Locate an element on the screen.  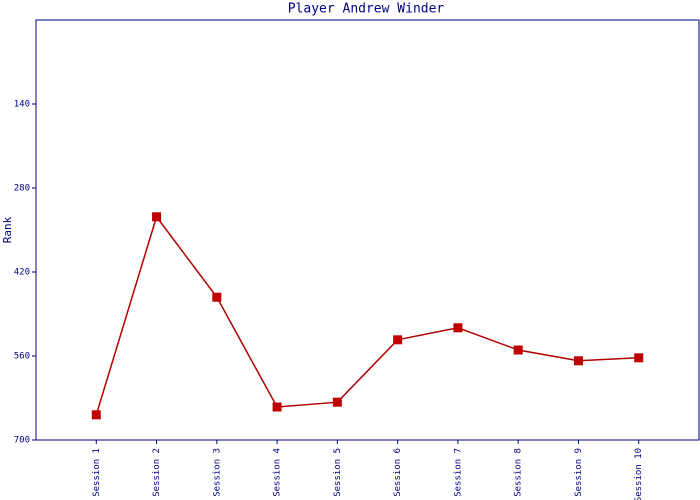
y-axis-label: Rank is located at coordinates (7, 229).